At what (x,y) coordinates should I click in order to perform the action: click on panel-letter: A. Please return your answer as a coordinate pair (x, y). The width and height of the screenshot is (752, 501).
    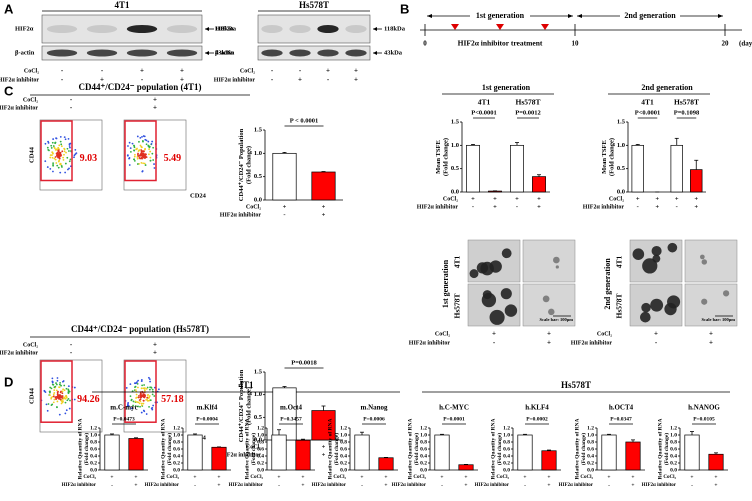
    Looking at the image, I should click on (9, 8).